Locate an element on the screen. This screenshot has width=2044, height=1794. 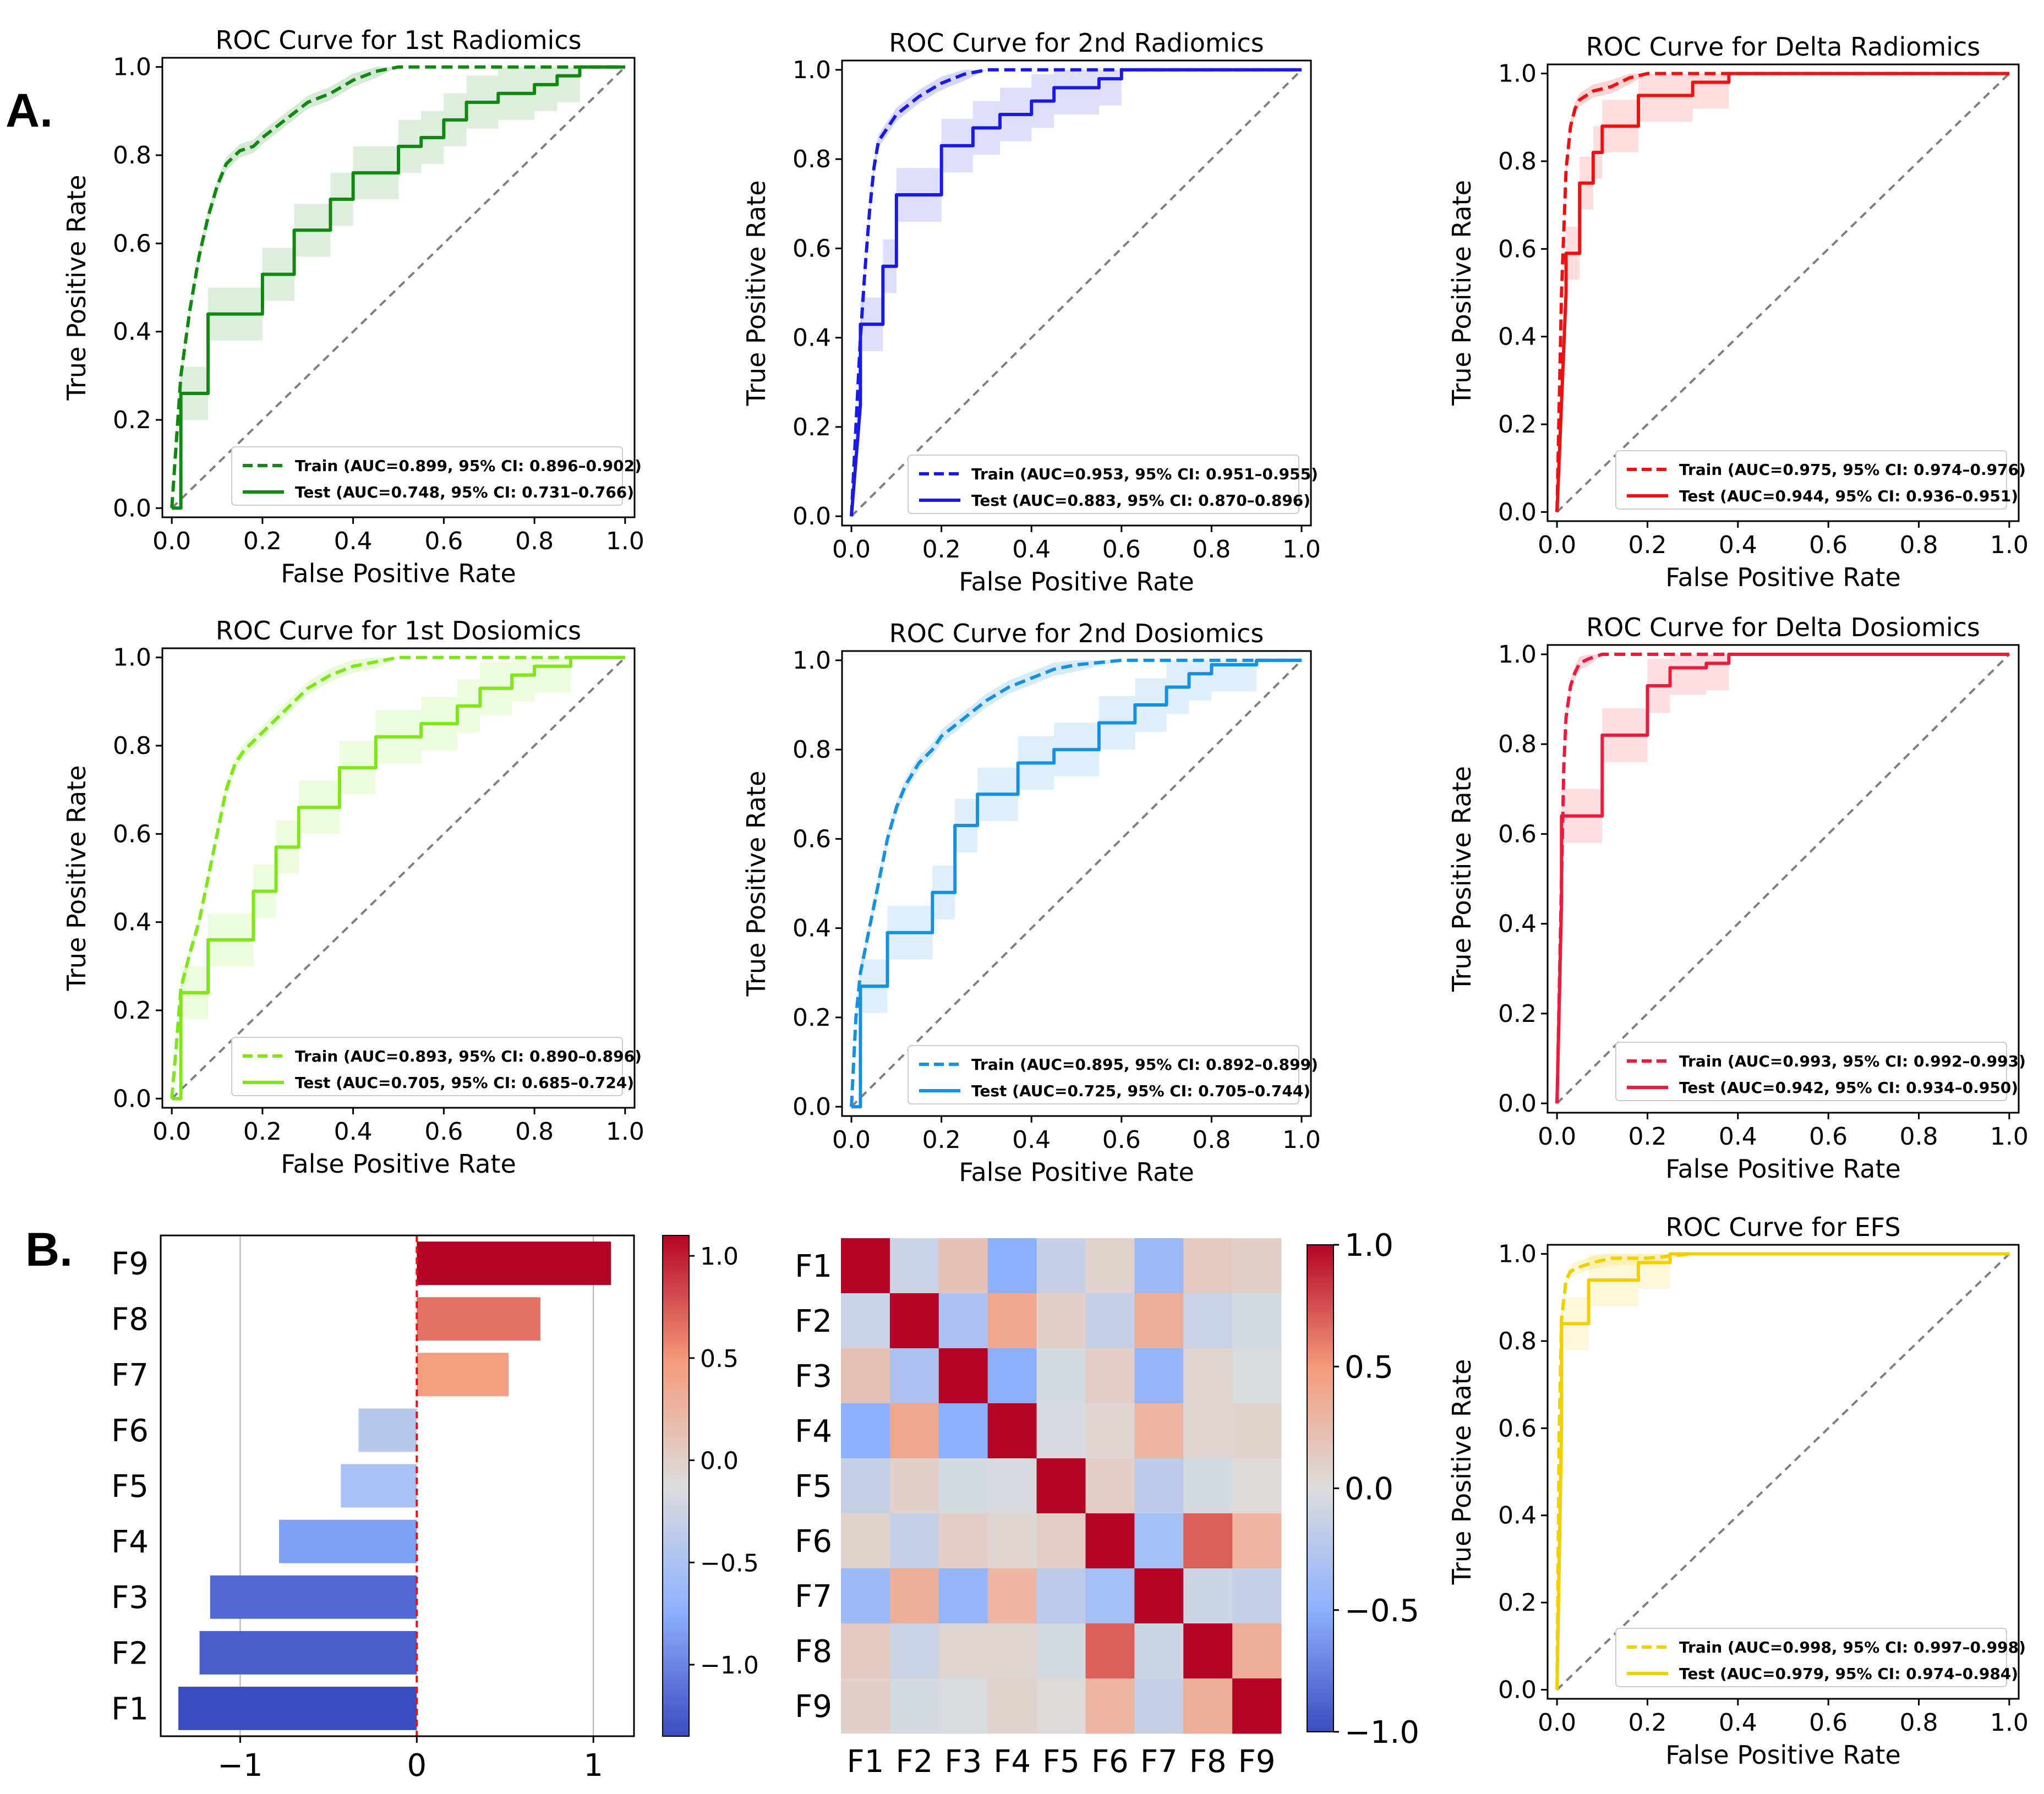
cell-F6-F5 is located at coordinates (1061, 1541).